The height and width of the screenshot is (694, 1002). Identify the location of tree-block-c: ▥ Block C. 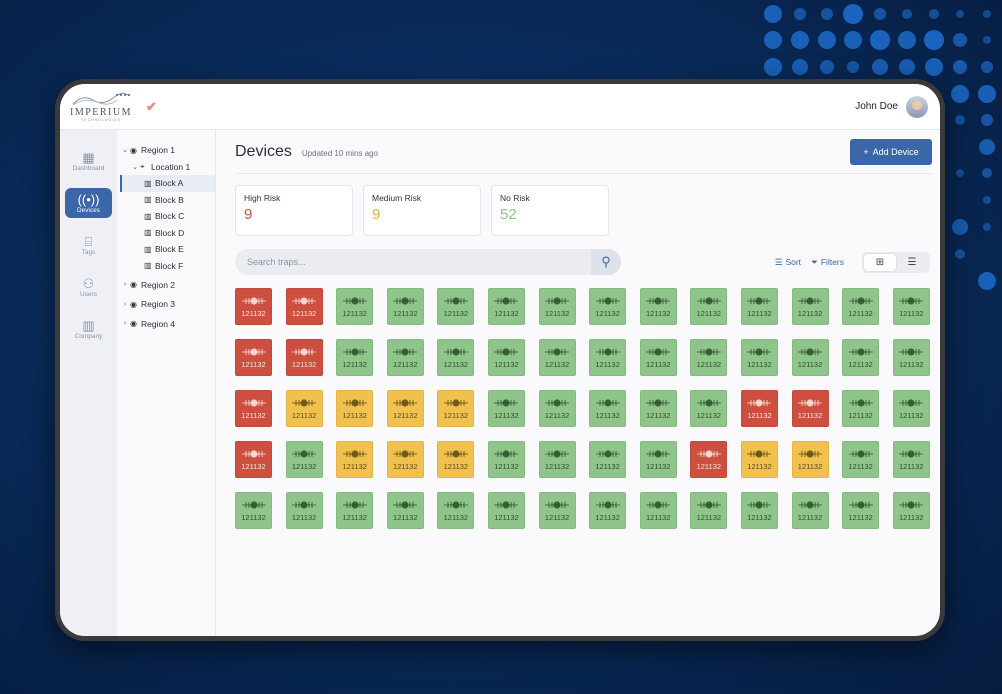
(167, 216).